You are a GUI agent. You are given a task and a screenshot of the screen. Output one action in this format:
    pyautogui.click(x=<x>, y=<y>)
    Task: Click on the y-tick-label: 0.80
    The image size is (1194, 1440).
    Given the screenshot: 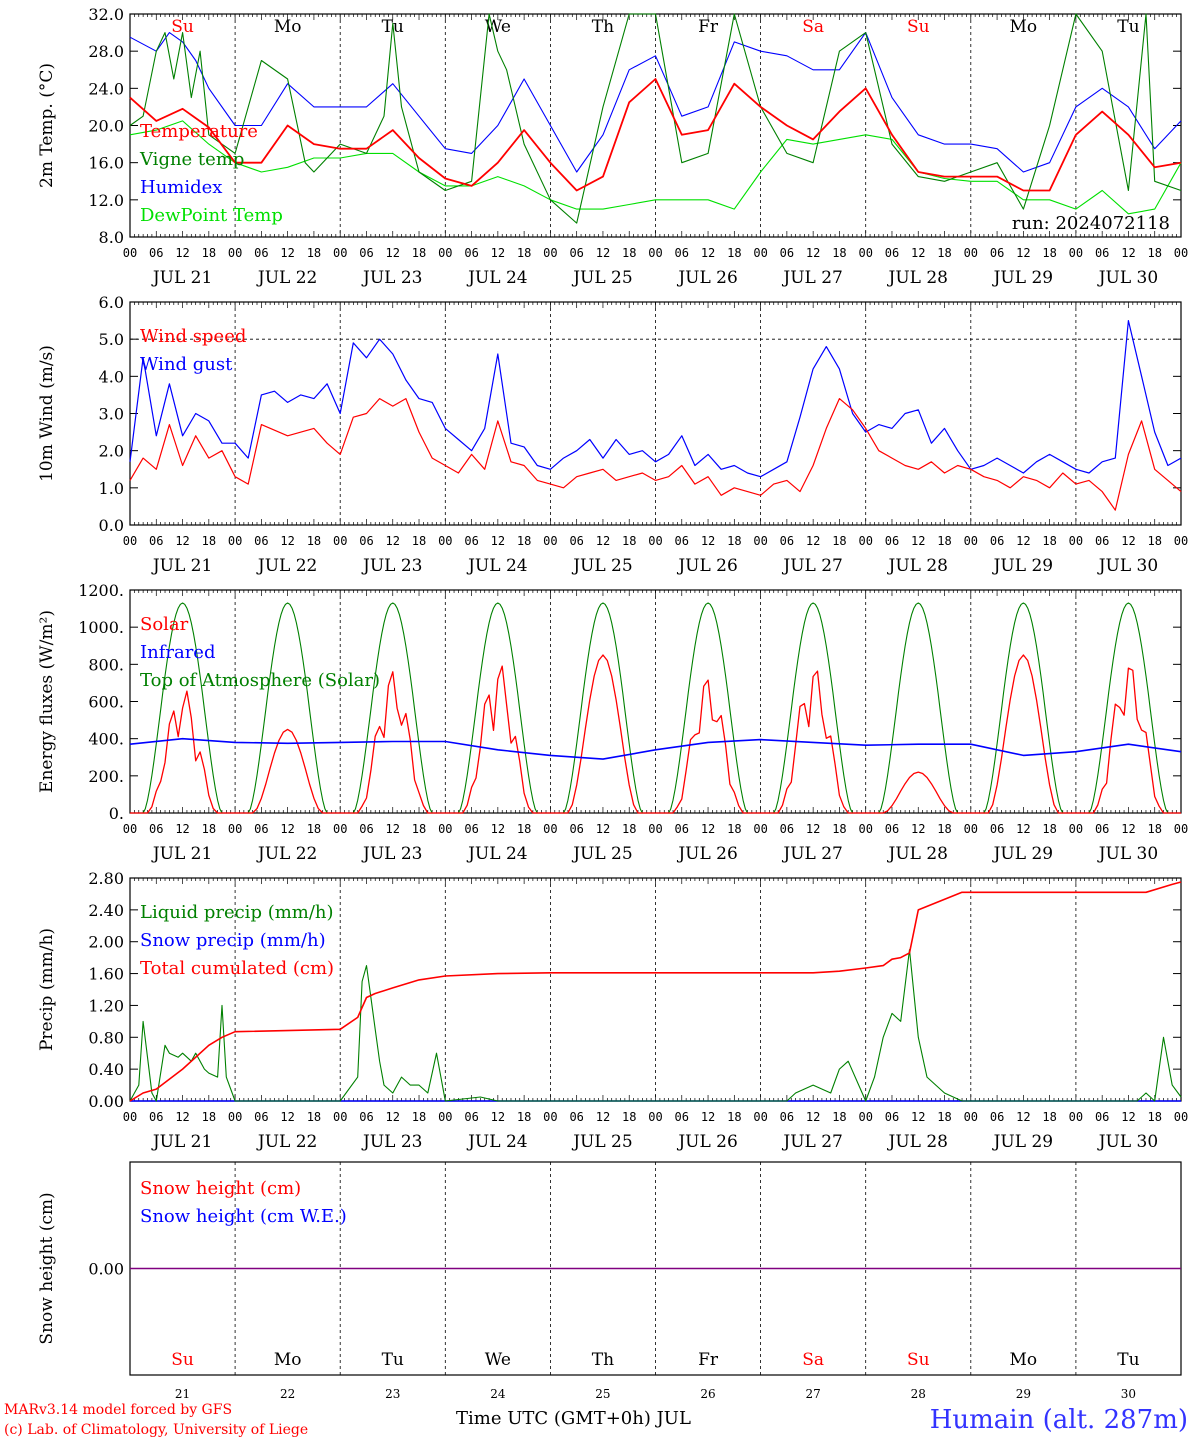 What is the action you would take?
    pyautogui.click(x=106, y=1037)
    